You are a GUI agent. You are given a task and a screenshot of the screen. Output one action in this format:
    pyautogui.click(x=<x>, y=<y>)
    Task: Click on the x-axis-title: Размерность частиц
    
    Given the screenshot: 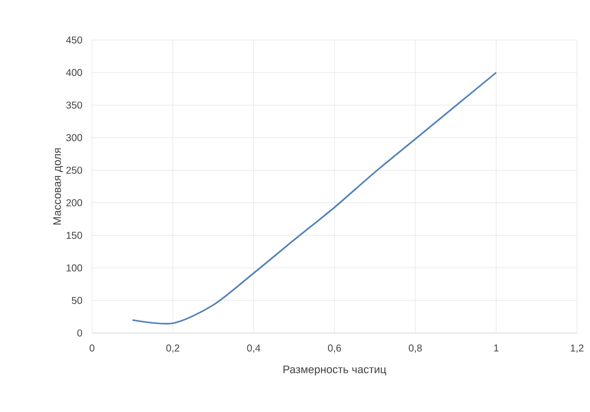 What is the action you would take?
    pyautogui.click(x=335, y=371)
    